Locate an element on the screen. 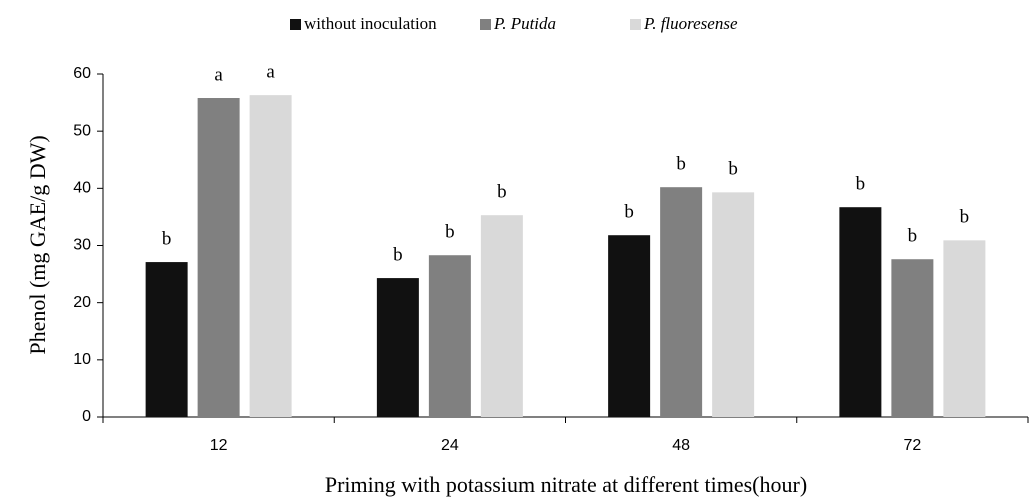  y-tick-label: 40 is located at coordinates (82, 188).